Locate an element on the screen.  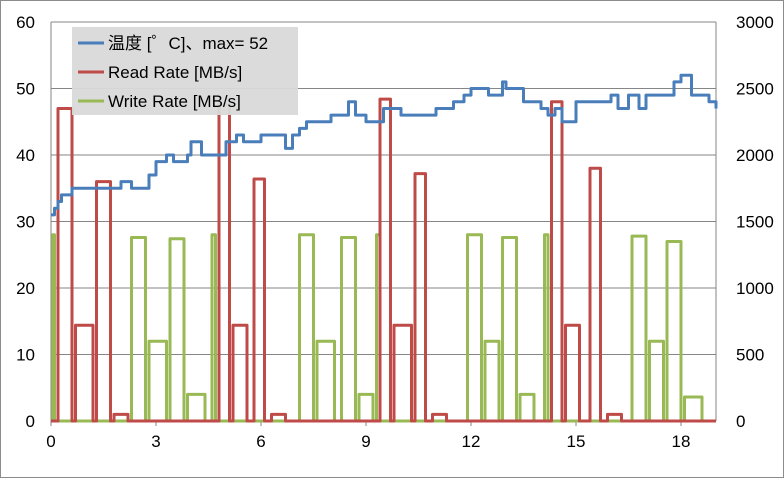
y-left-tick-label: 50 is located at coordinates (25, 89).